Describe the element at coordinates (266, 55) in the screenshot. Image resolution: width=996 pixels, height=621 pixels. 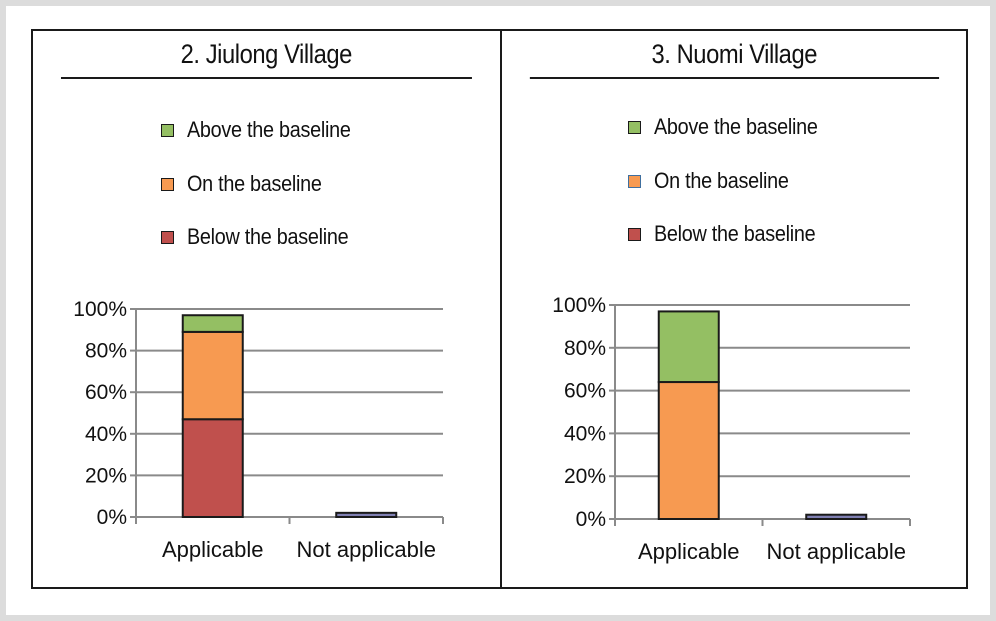
I see `panel-title: 2. Jiulong Village` at that location.